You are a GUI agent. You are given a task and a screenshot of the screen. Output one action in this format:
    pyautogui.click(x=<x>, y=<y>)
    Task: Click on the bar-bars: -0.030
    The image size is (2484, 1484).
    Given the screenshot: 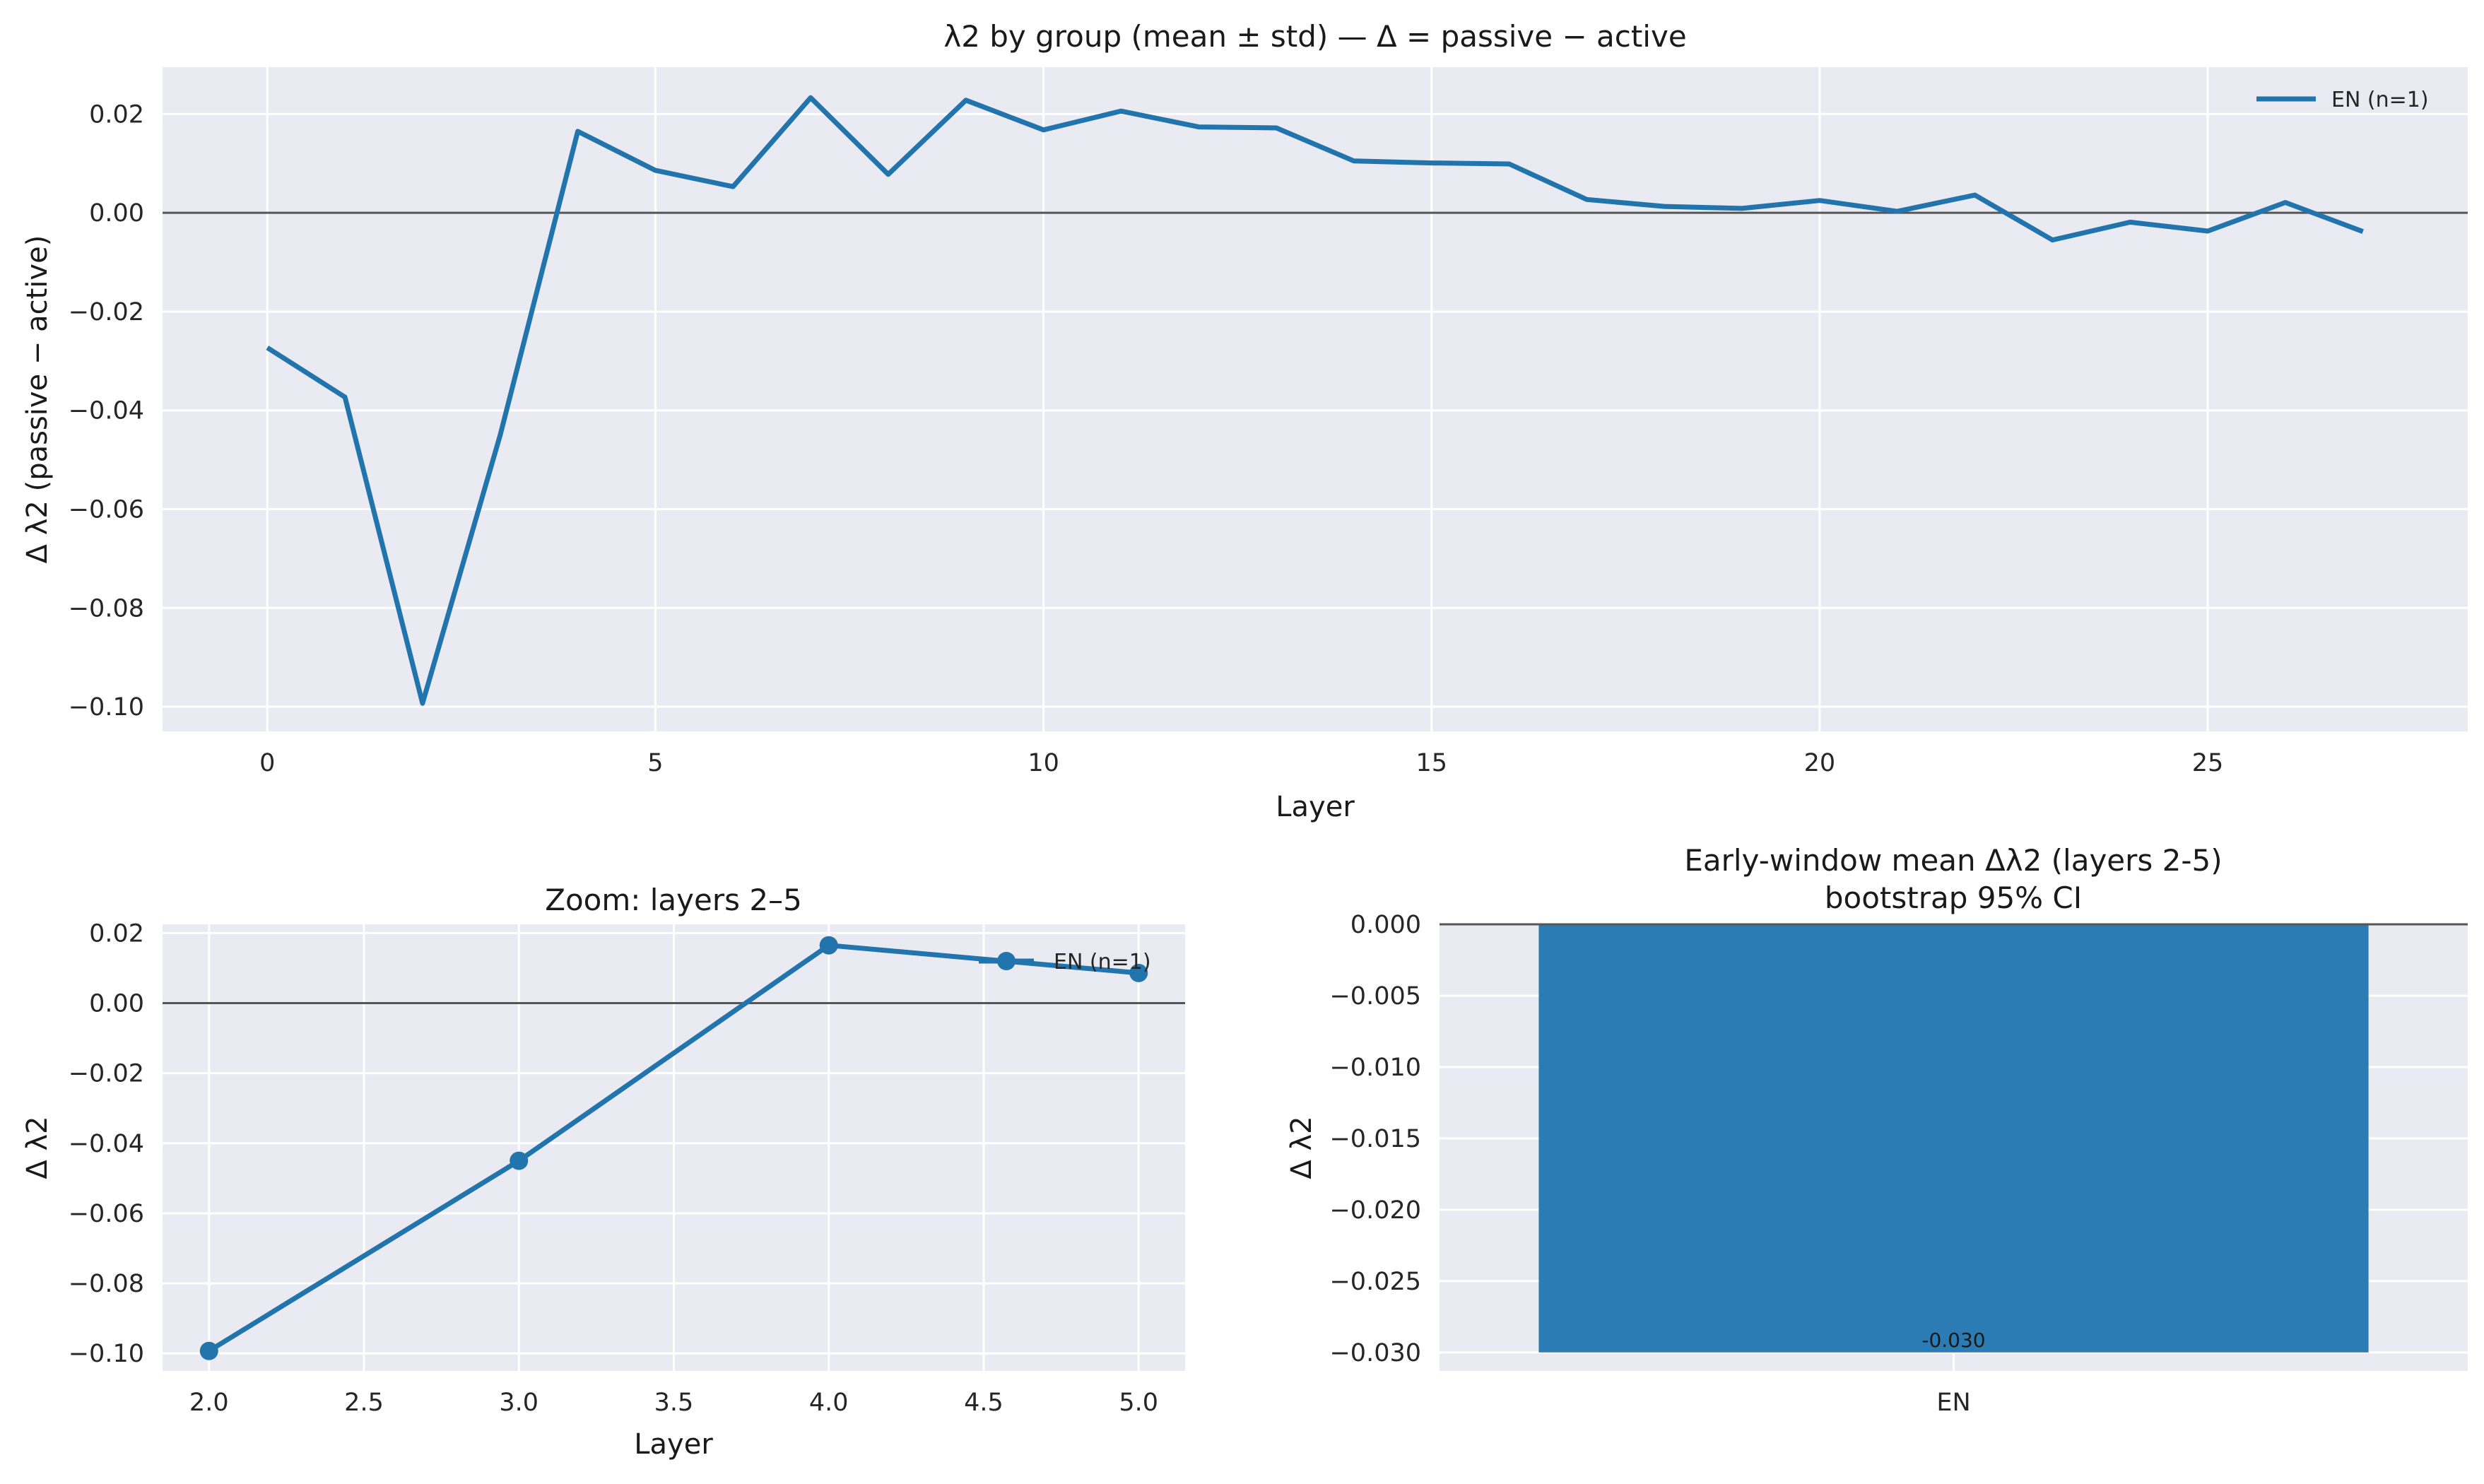 What is the action you would take?
    pyautogui.click(x=1954, y=1138)
    